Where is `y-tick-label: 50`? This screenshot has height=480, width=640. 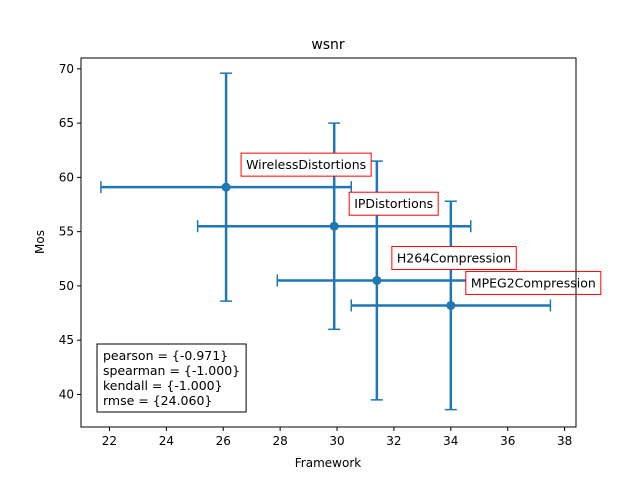 y-tick-label: 50 is located at coordinates (66, 286).